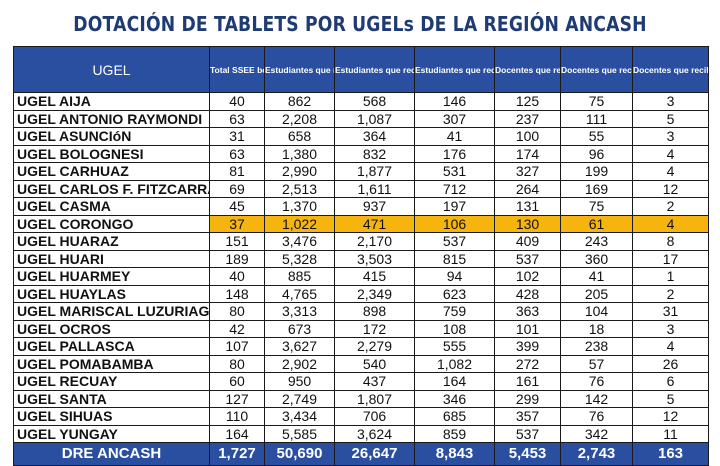 This screenshot has width=720, height=466. What do you see at coordinates (299, 293) in the screenshot?
I see `table-cell: 4,765` at bounding box center [299, 293].